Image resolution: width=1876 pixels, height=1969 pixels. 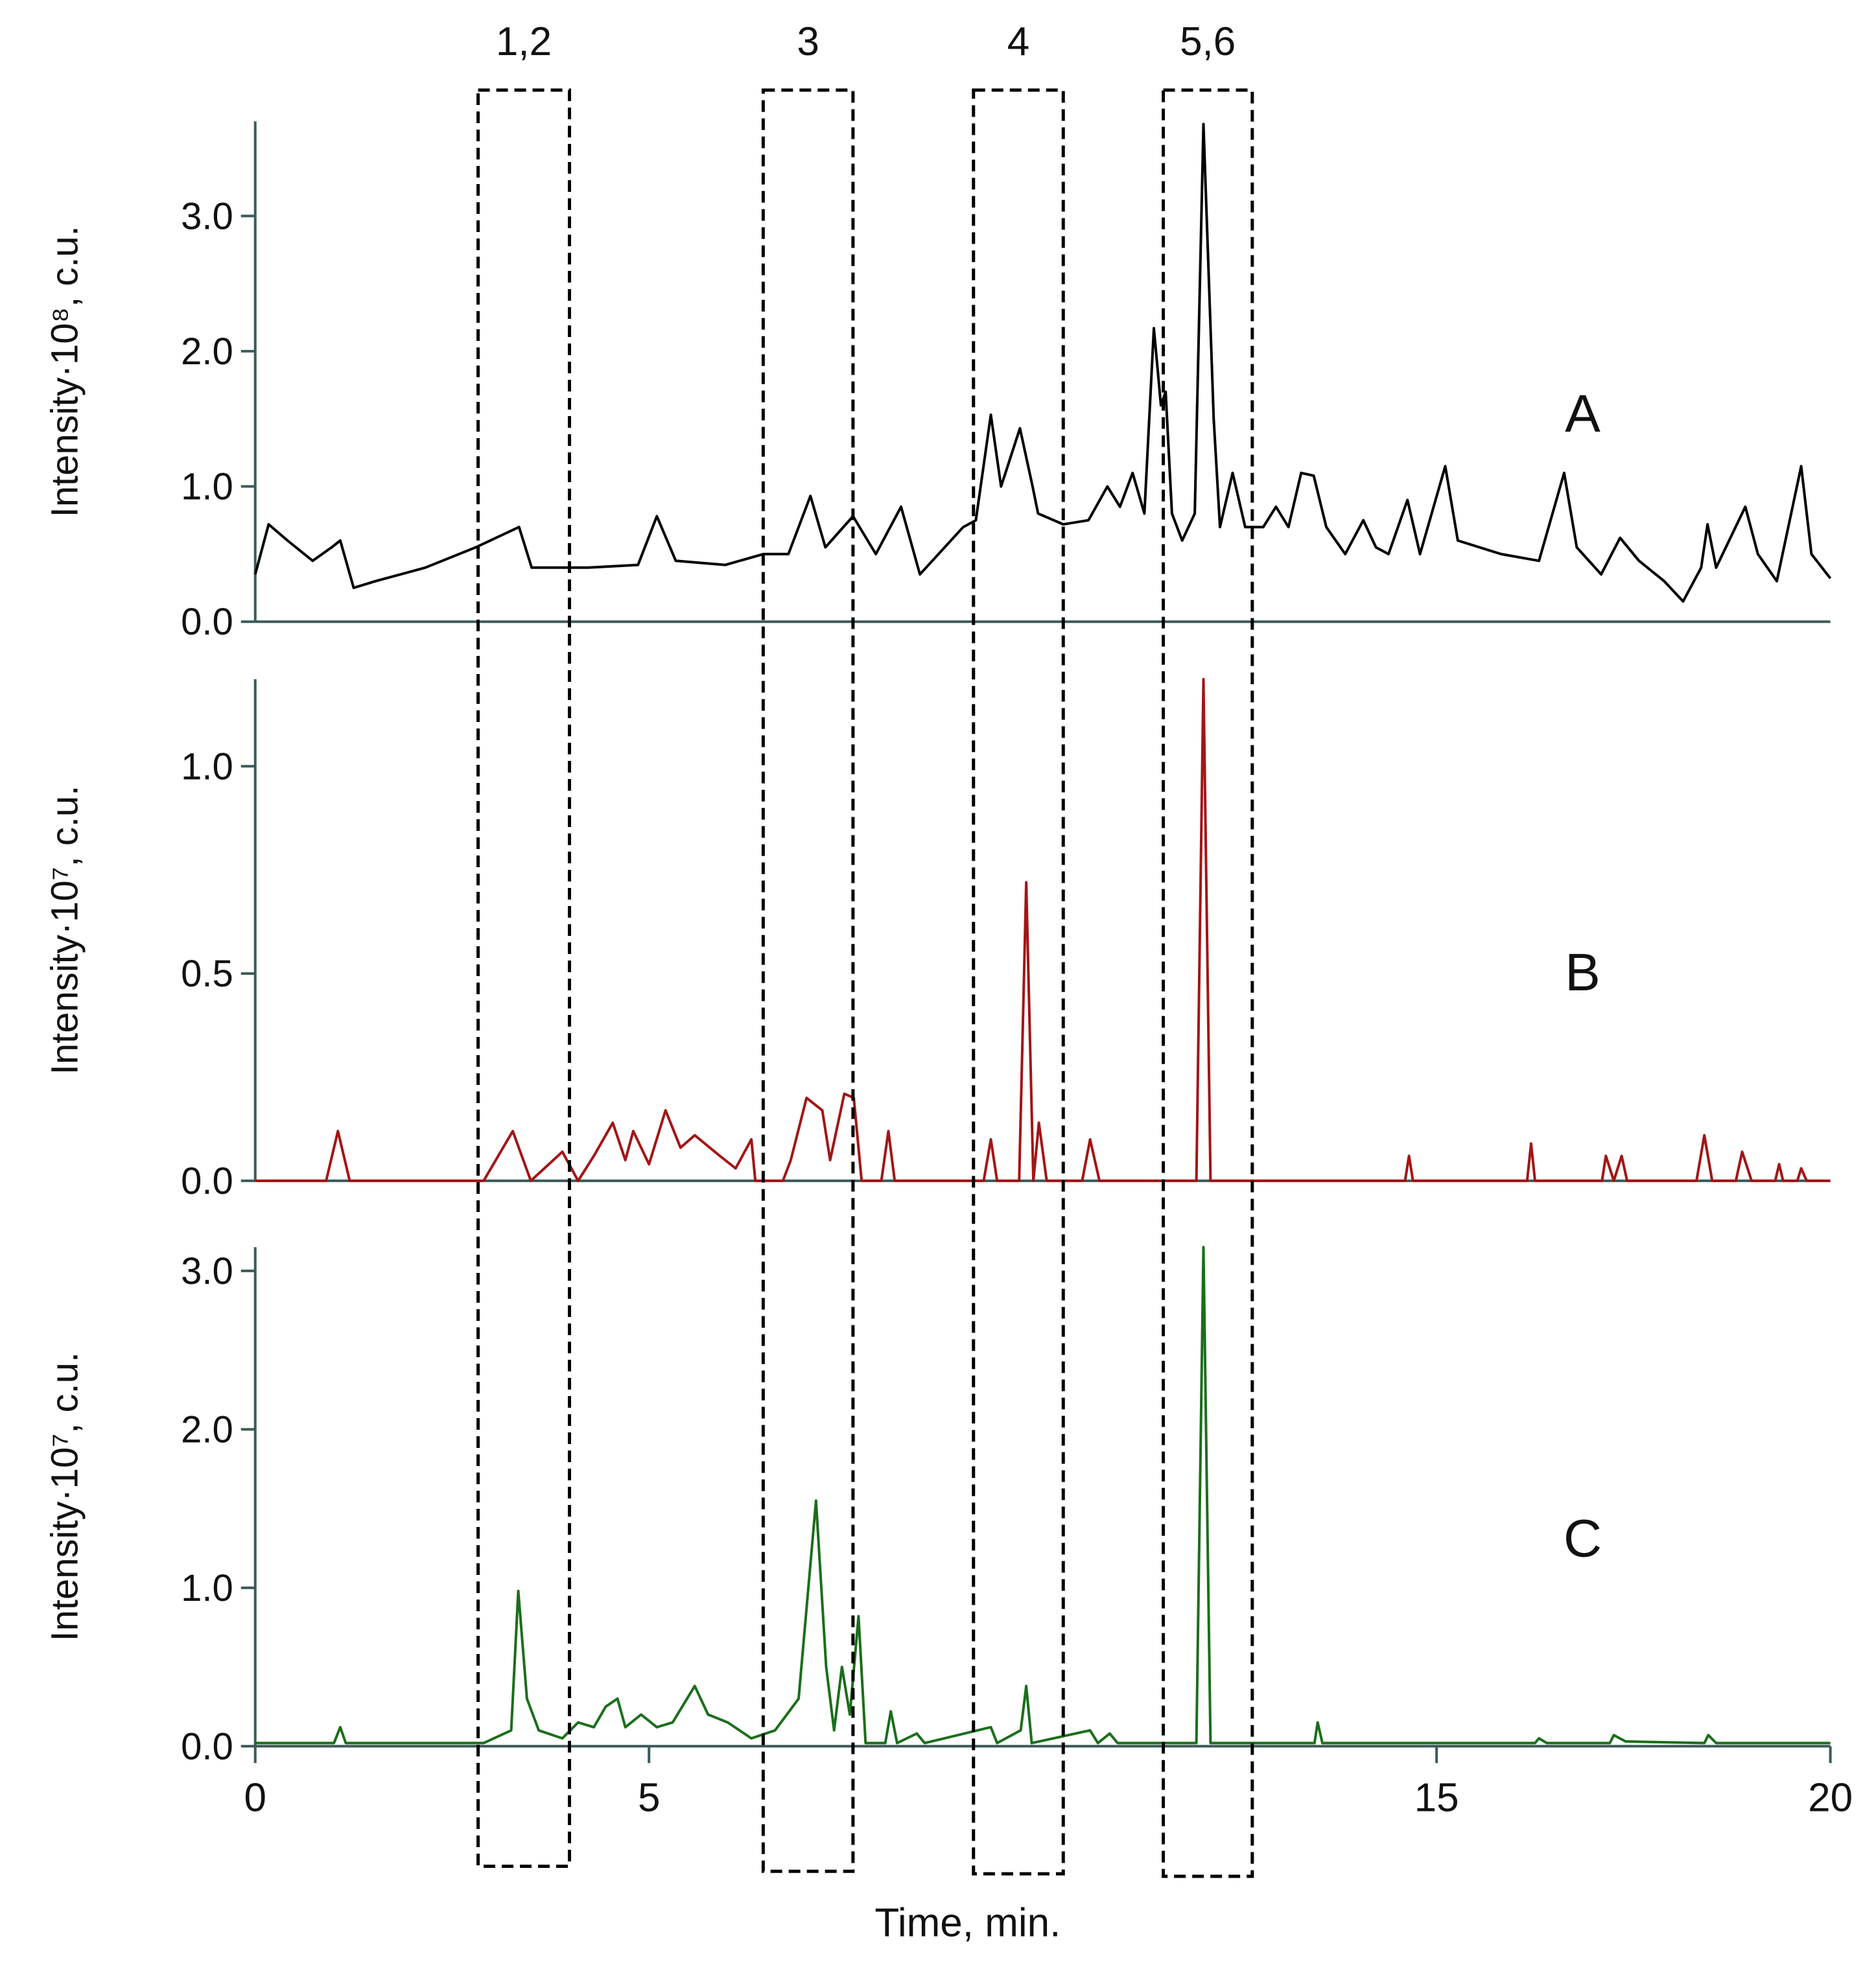 What do you see at coordinates (207, 974) in the screenshot?
I see `y-tick-label: 0.5` at bounding box center [207, 974].